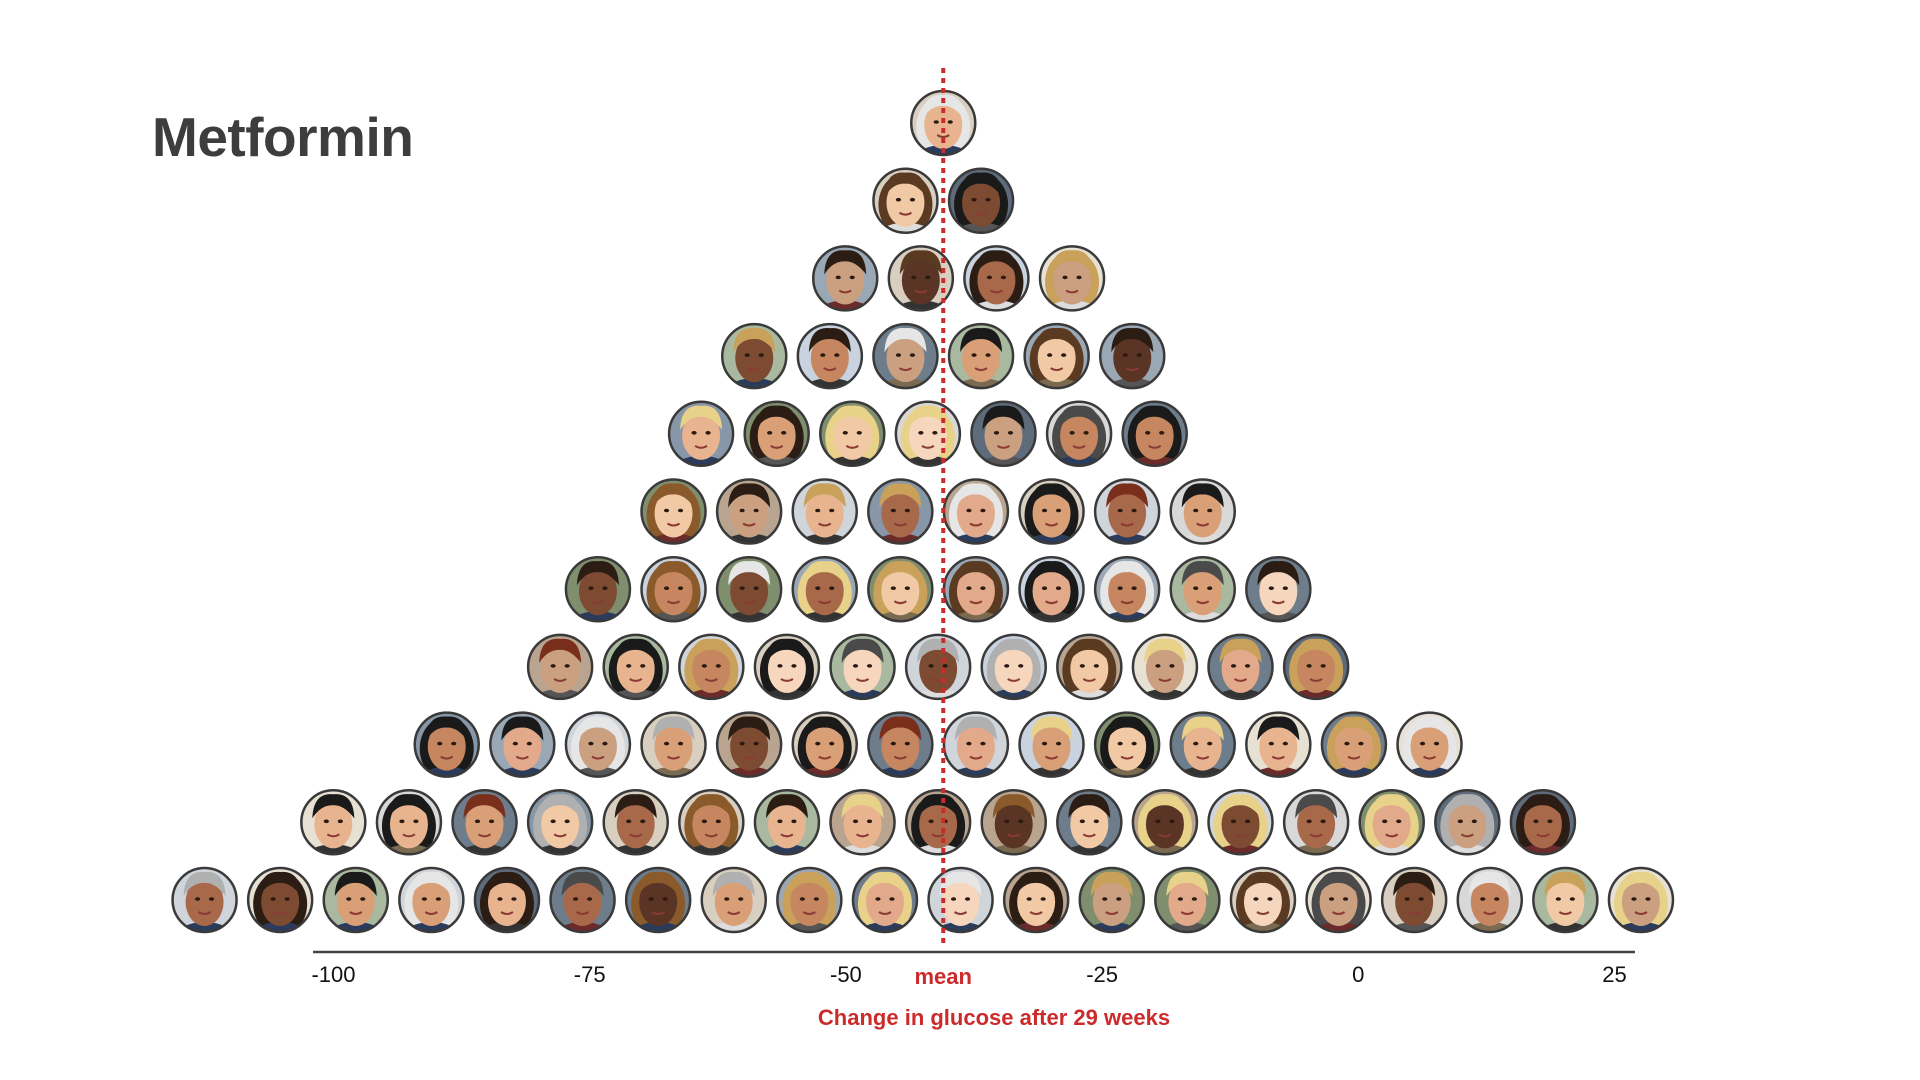 Image resolution: width=1920 pixels, height=1080 pixels. I want to click on mean-label: mean, so click(943, 976).